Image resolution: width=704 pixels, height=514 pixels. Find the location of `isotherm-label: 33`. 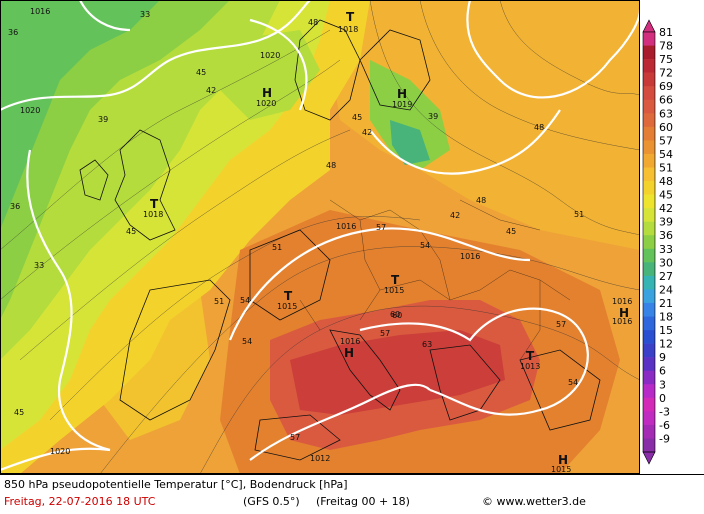

isotherm-label: 33 is located at coordinates (39, 265).